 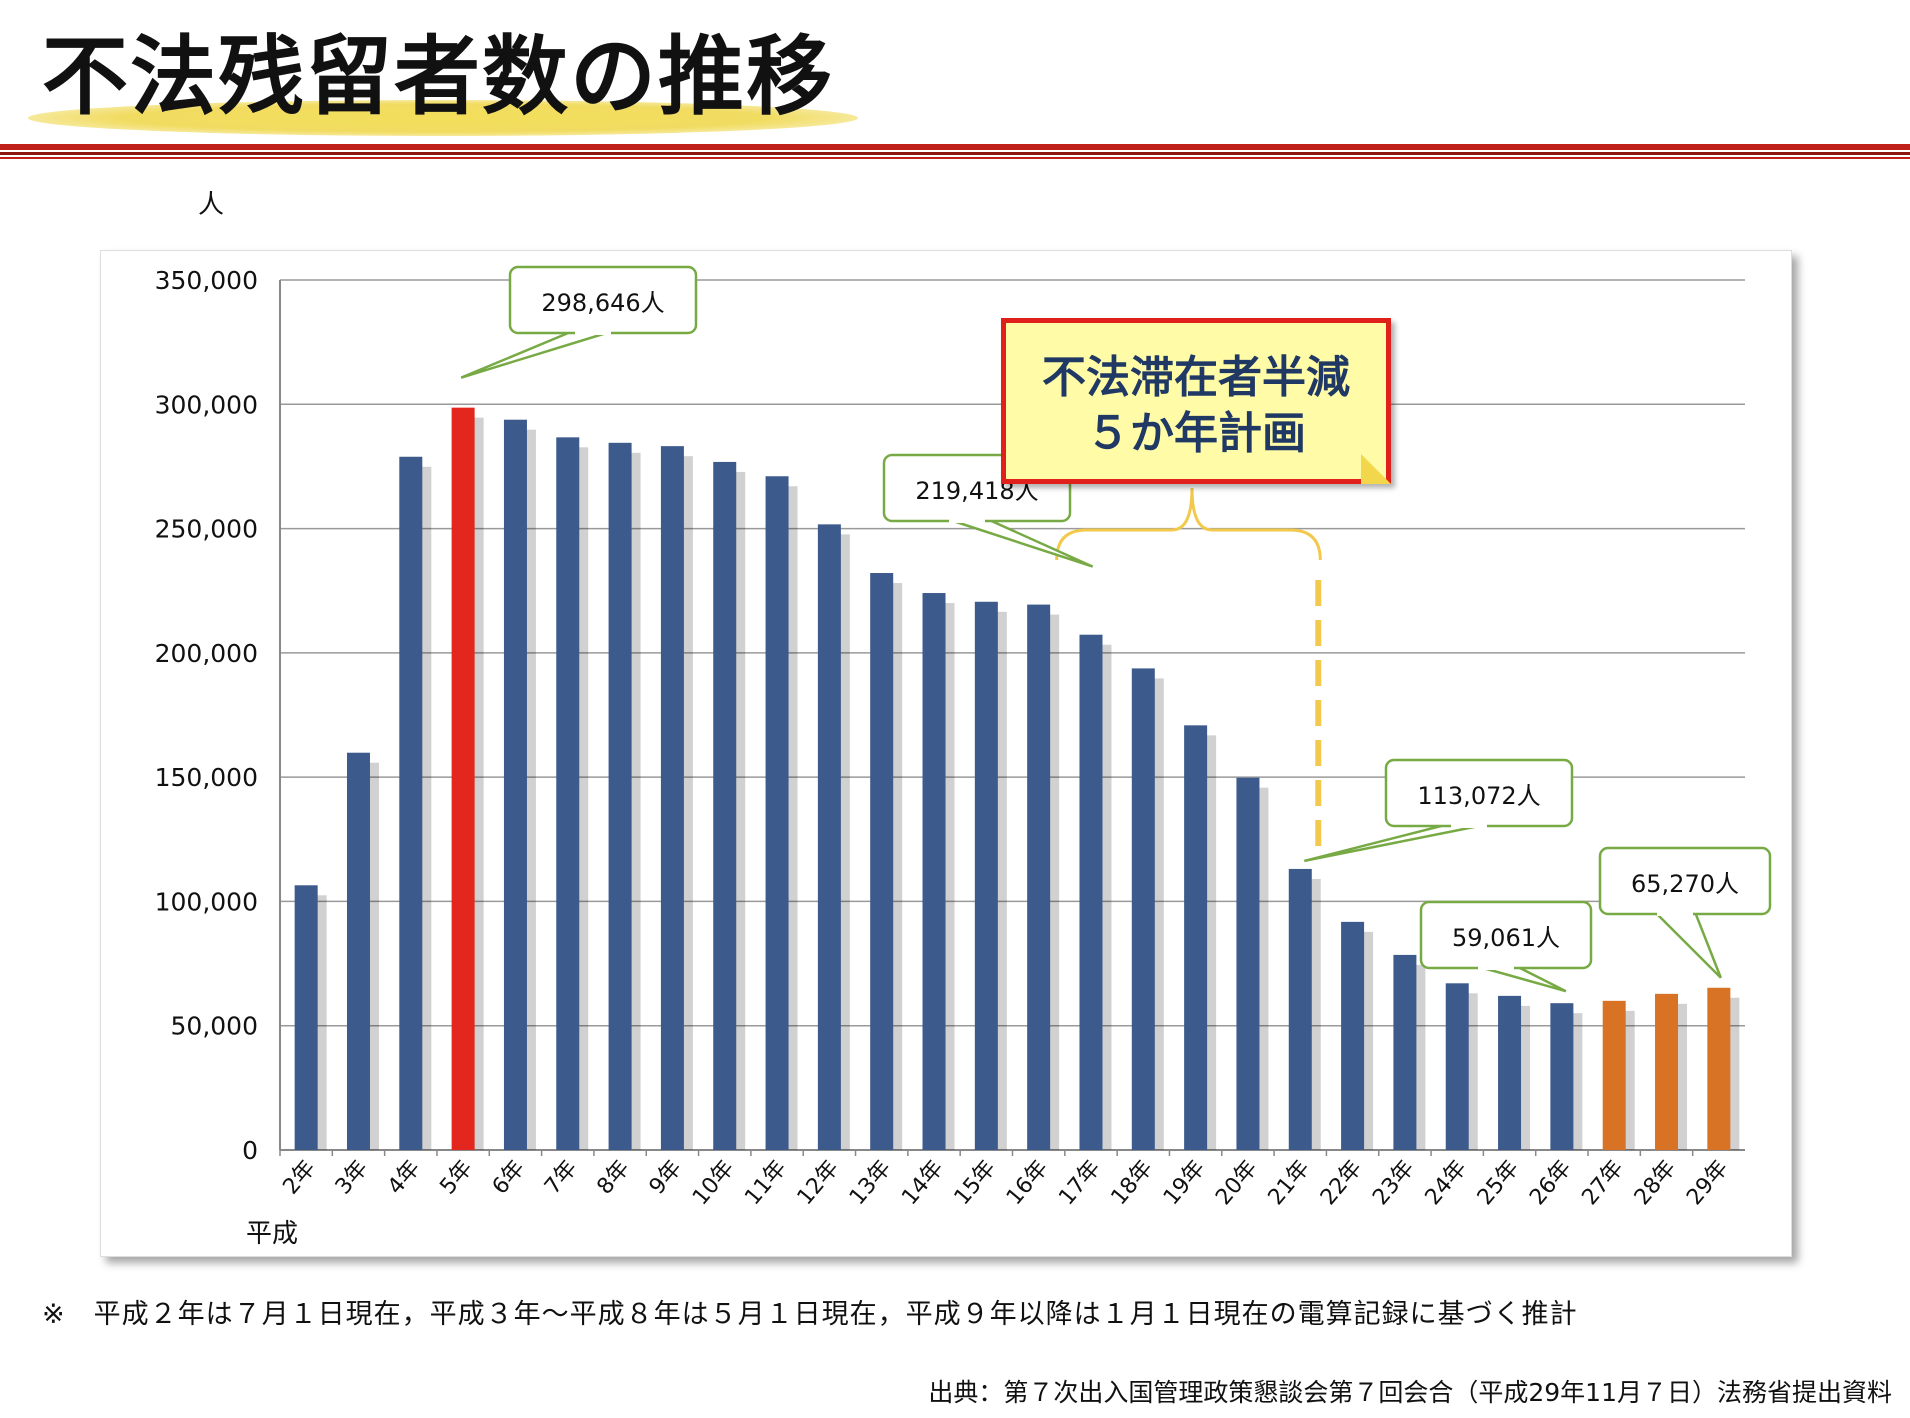 I want to click on x-tick-label: 21年, so click(x=1289, y=1183).